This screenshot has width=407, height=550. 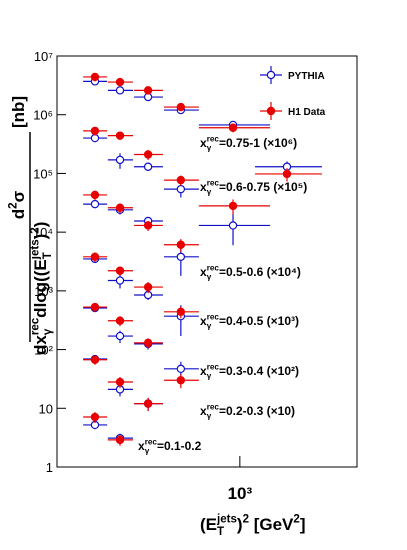 I want to click on group-label: xrec γ =0.75-1 (×10⁶), so click(x=248, y=144).